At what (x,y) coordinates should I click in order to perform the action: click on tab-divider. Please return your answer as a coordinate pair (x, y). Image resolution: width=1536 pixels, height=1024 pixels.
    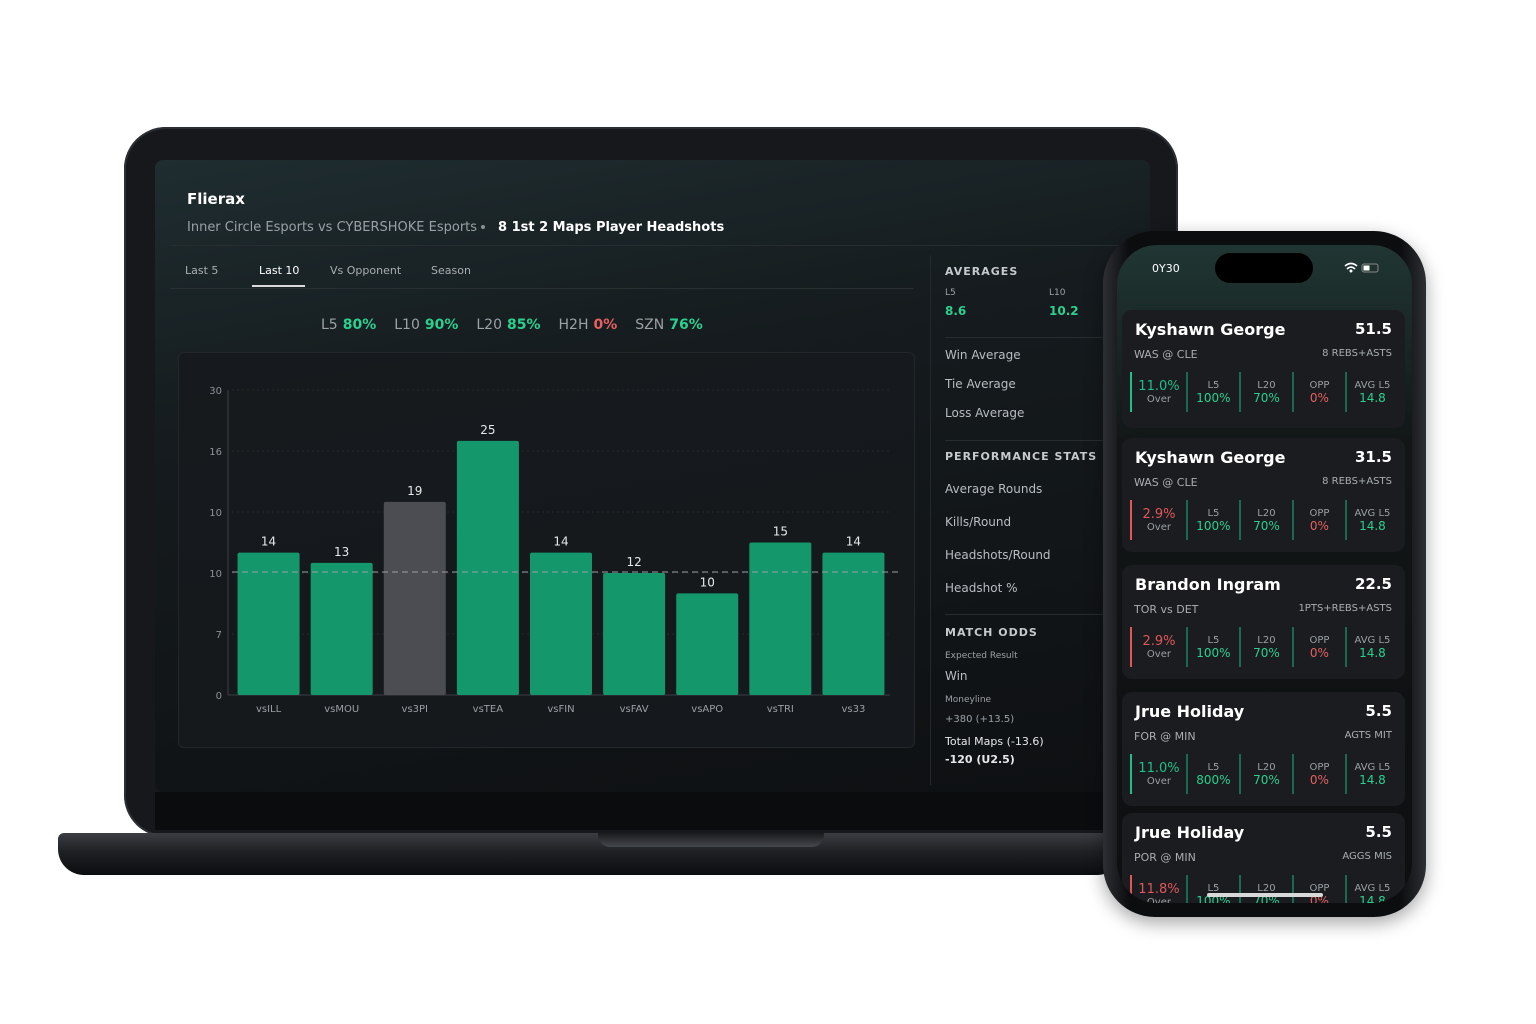
    Looking at the image, I should click on (541, 288).